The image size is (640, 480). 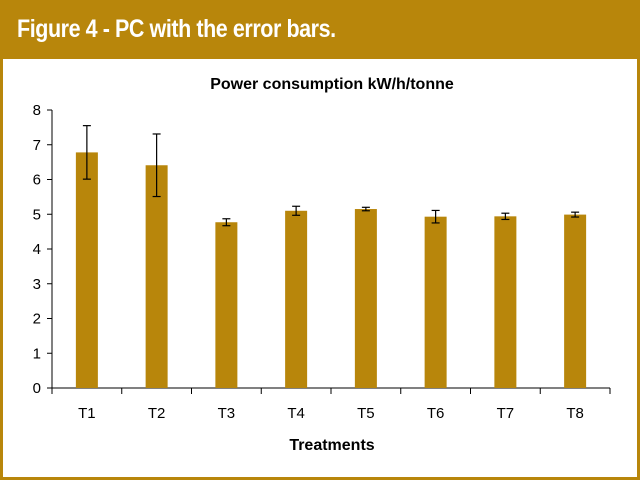 I want to click on x-axis-title: Treatments, so click(x=331, y=445).